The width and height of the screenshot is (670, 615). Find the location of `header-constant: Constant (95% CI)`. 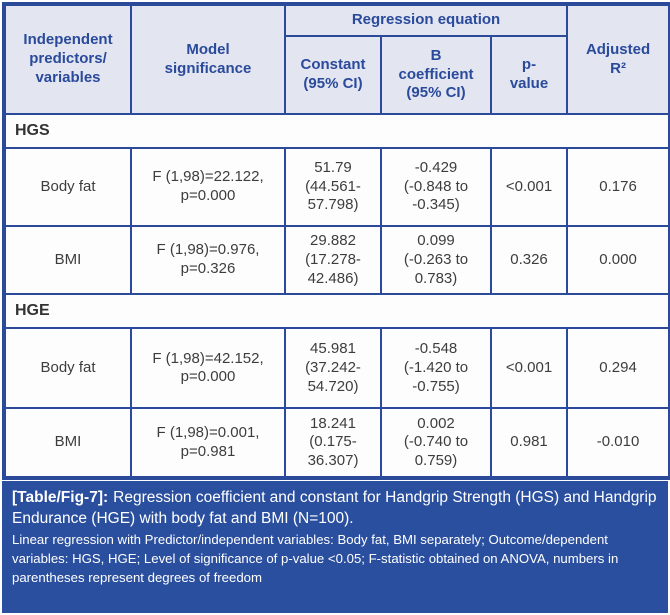

header-constant: Constant (95% CI) is located at coordinates (333, 75).